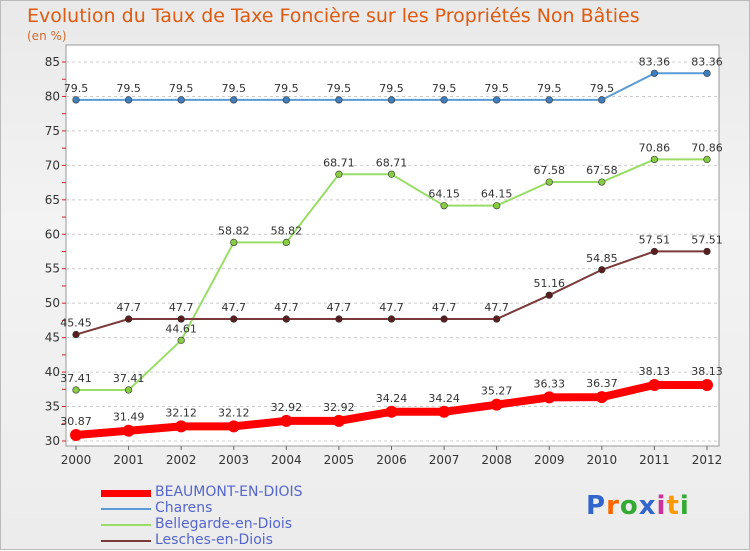 This screenshot has width=750, height=551. Describe the element at coordinates (647, 506) in the screenshot. I see `logo-letter: x` at that location.